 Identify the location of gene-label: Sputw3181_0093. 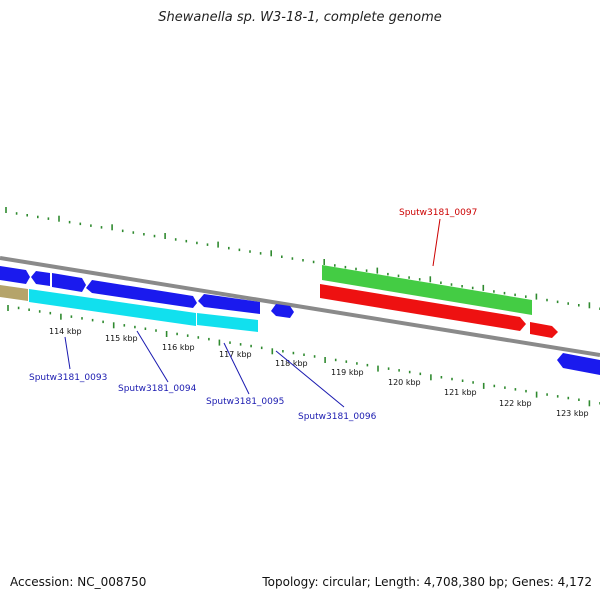
(68, 378).